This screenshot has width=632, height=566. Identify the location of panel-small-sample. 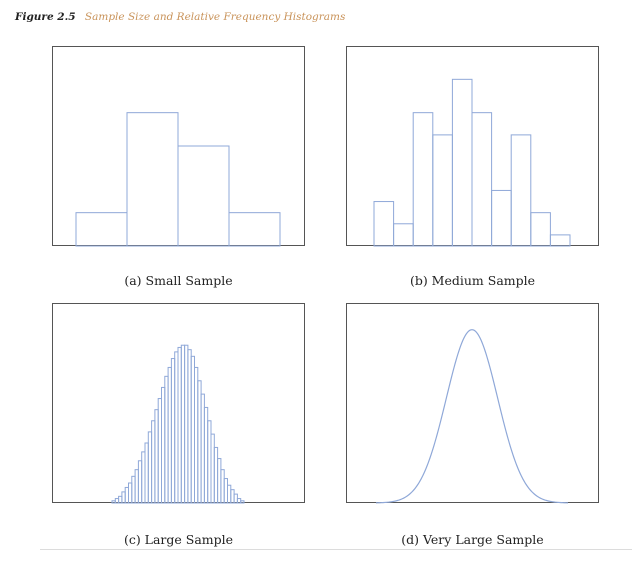
(178, 146).